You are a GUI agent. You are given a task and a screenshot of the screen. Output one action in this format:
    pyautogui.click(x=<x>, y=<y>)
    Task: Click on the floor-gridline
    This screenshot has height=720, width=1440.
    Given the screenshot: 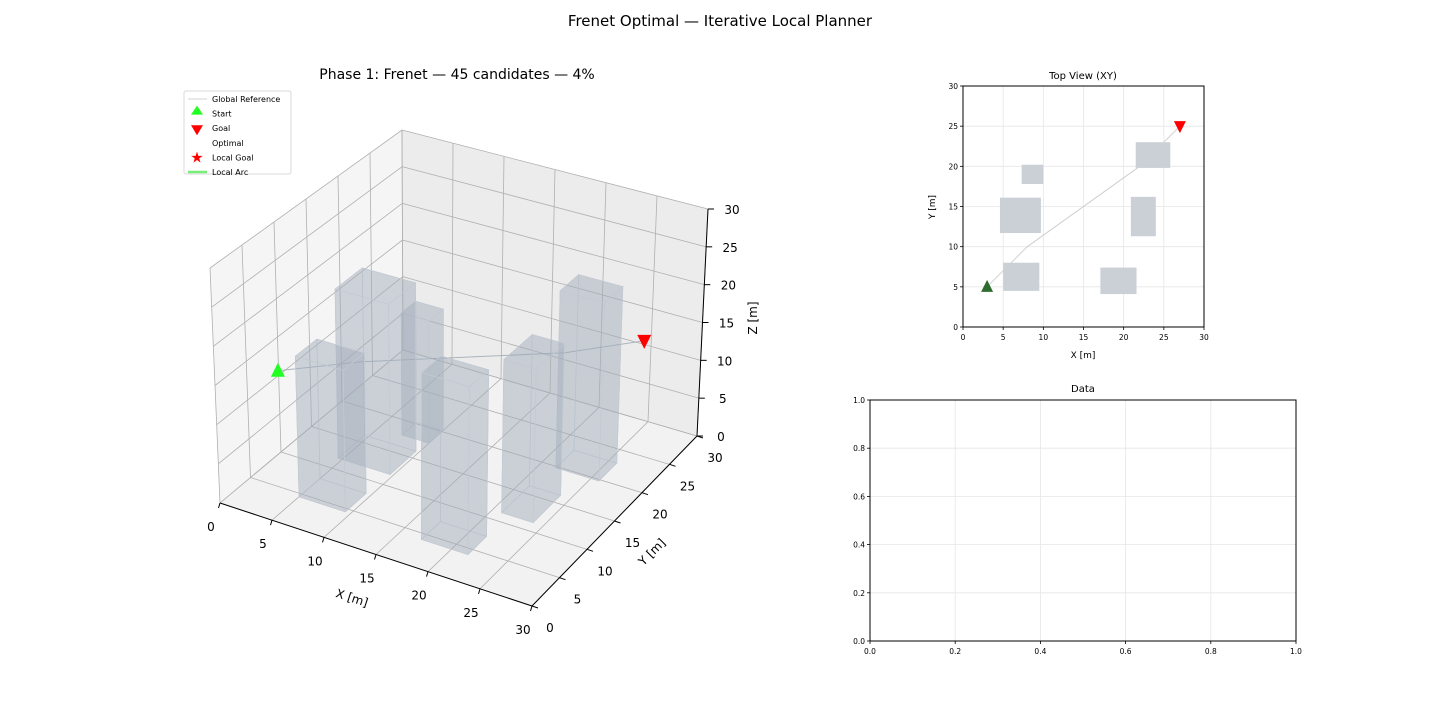 What is the action you would take?
    pyautogui.click(x=550, y=393)
    